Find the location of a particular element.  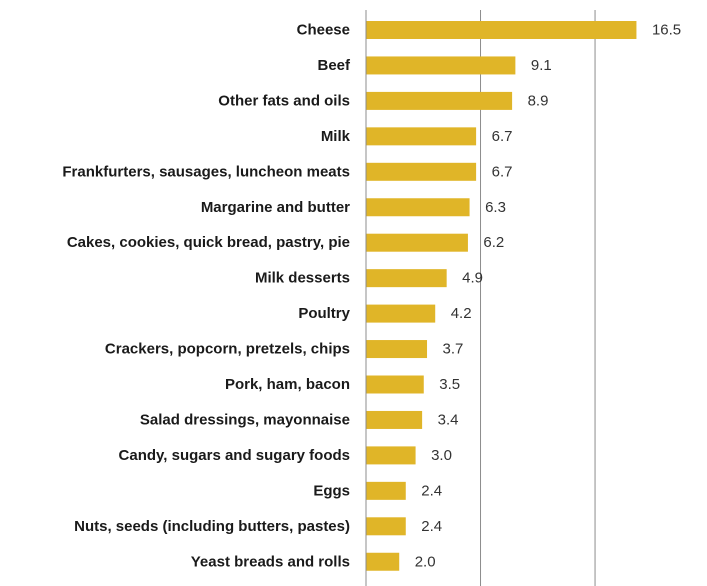

data-label: 2.0 is located at coordinates (425, 561).